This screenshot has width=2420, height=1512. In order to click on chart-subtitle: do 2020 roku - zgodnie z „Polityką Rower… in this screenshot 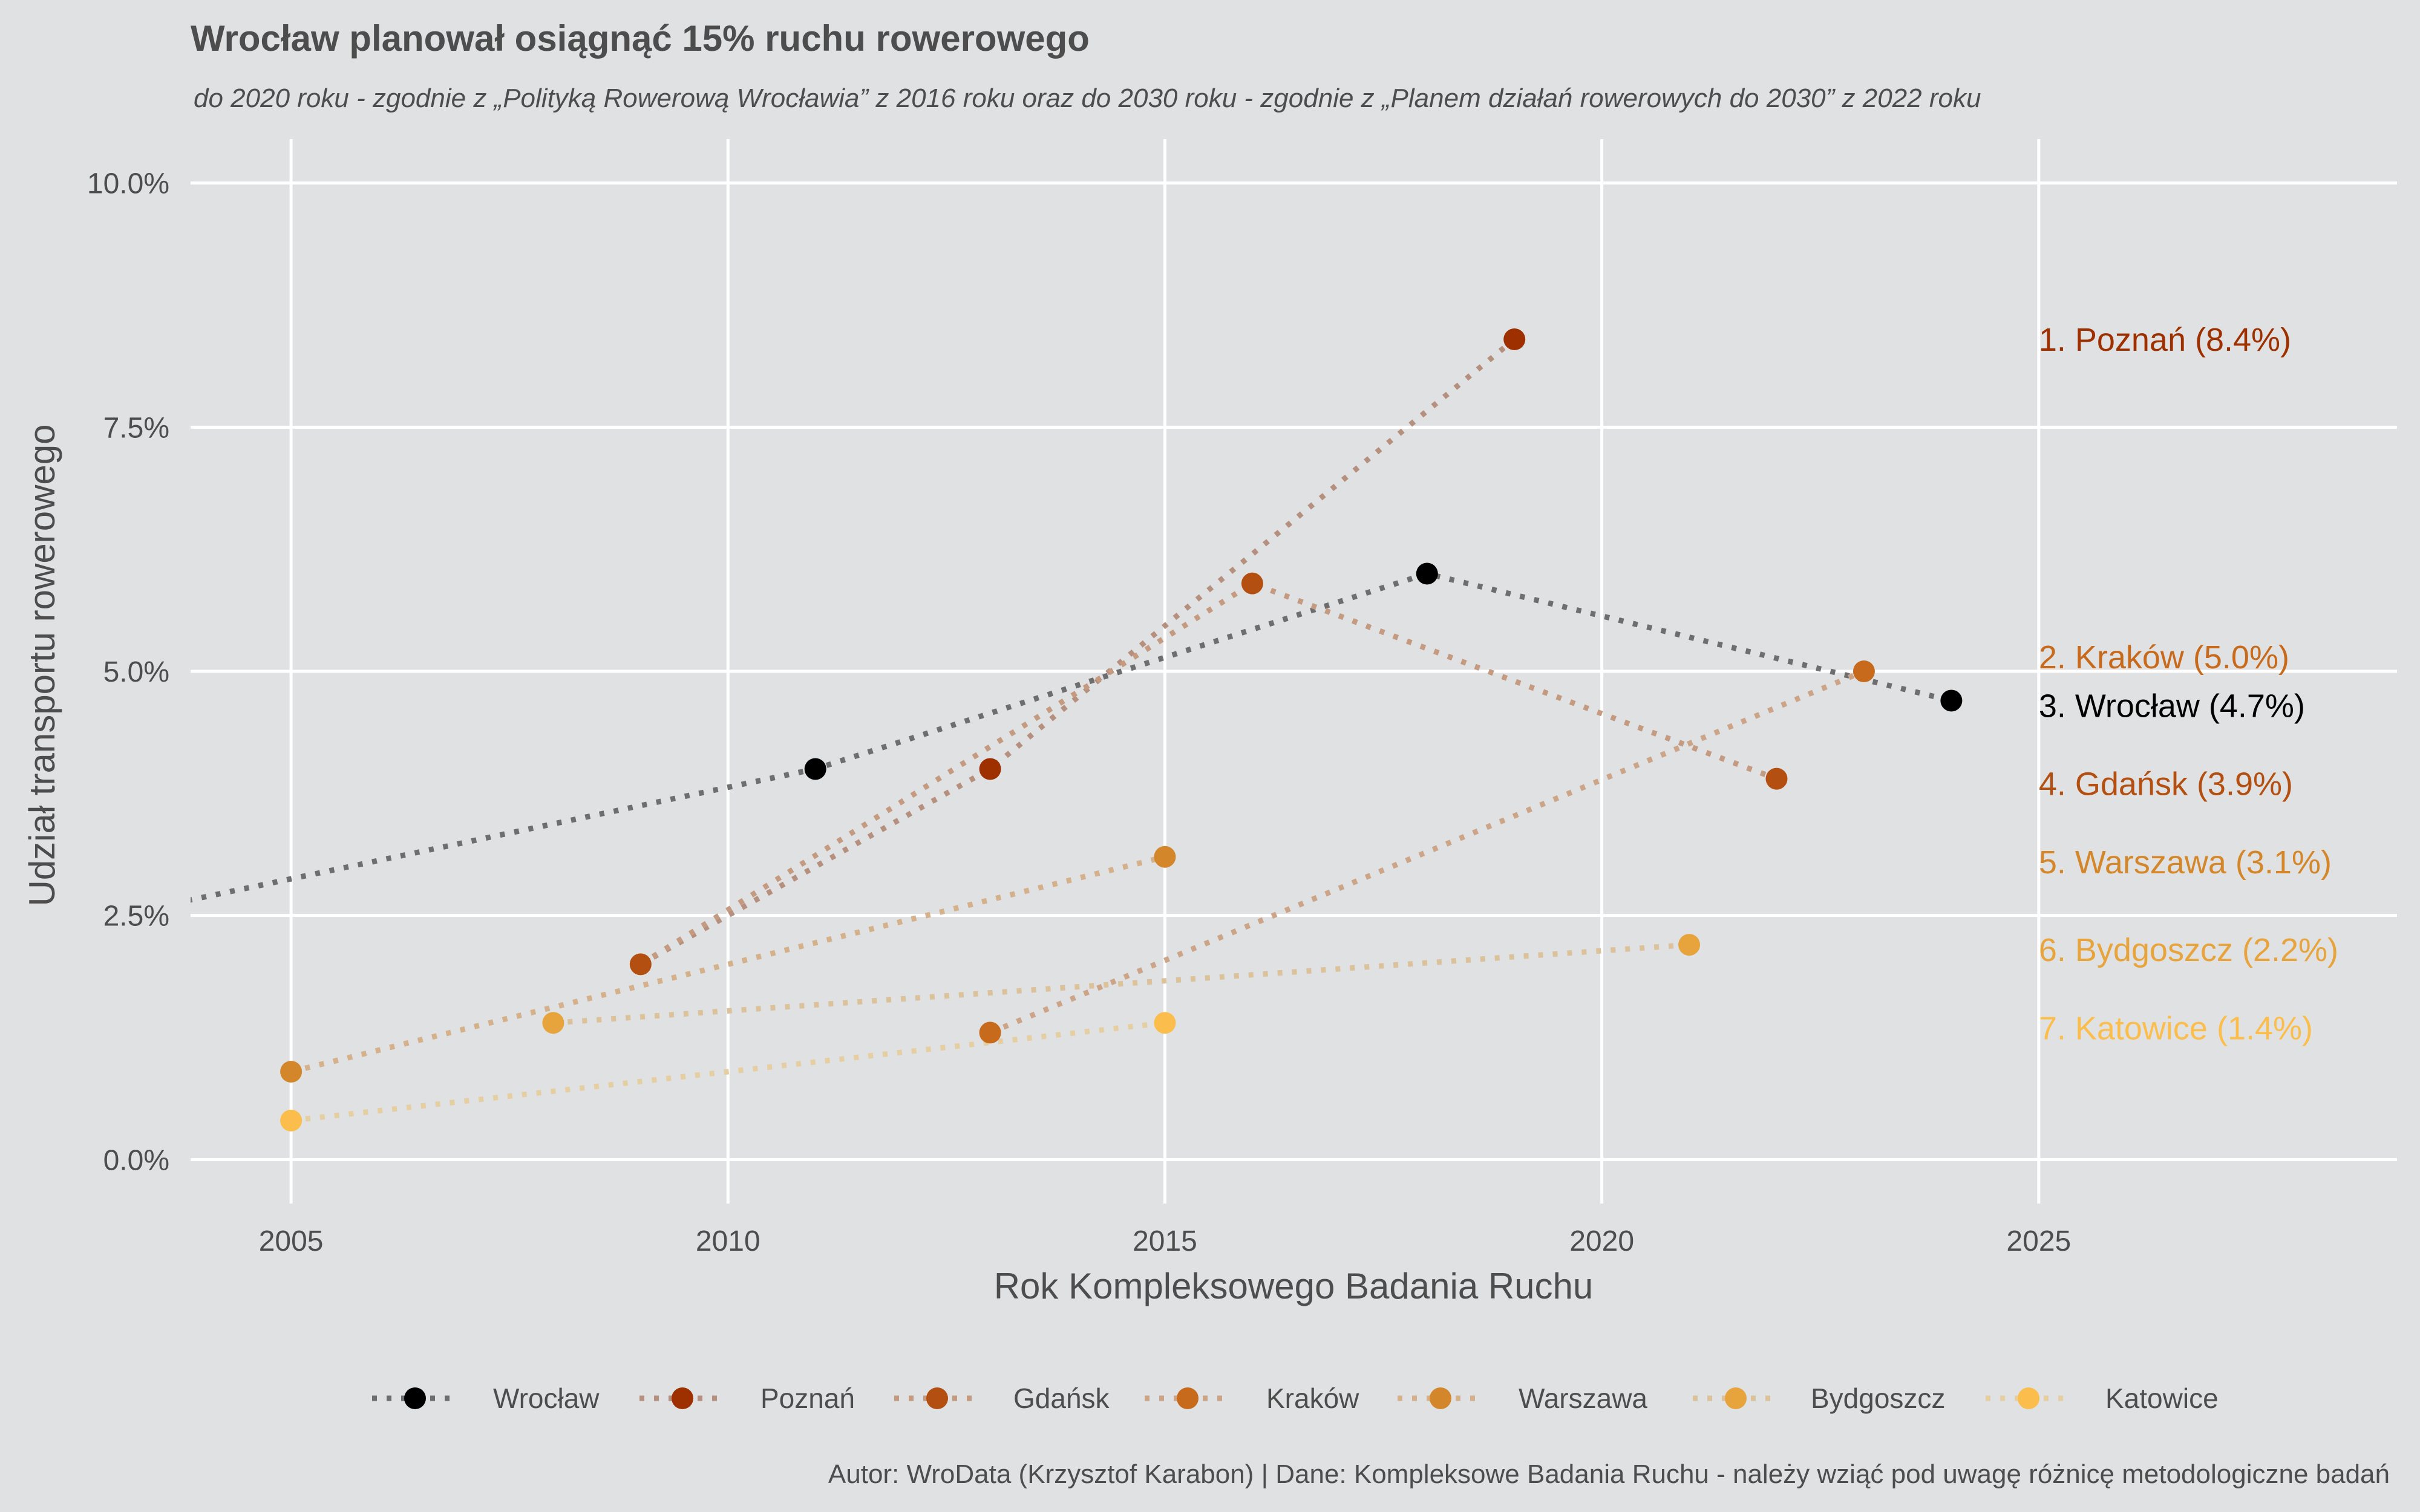, I will do `click(1087, 98)`.